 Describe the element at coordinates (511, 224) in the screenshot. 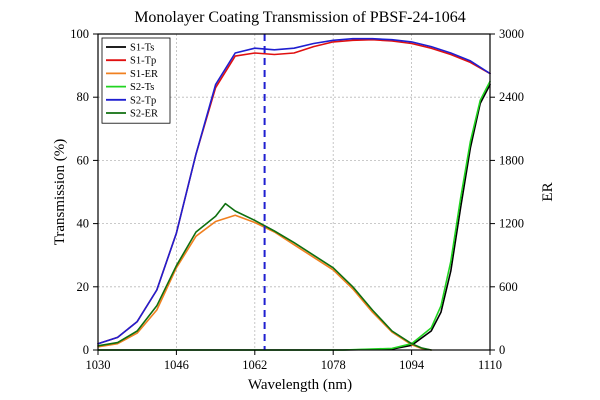

I see `y2-tick-label: 1200` at that location.